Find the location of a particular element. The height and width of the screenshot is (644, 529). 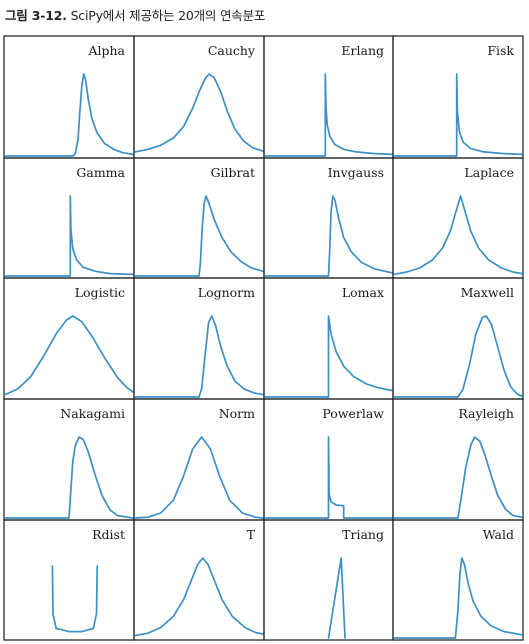

panel-t: T is located at coordinates (199, 580).